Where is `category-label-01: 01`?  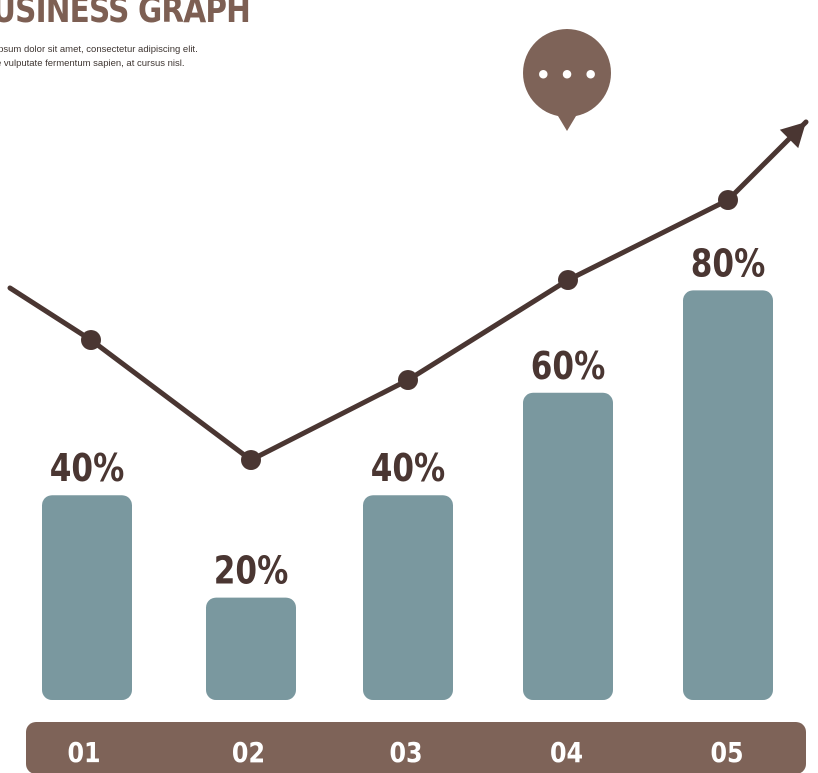
category-label-01: 01 is located at coordinates (83, 753).